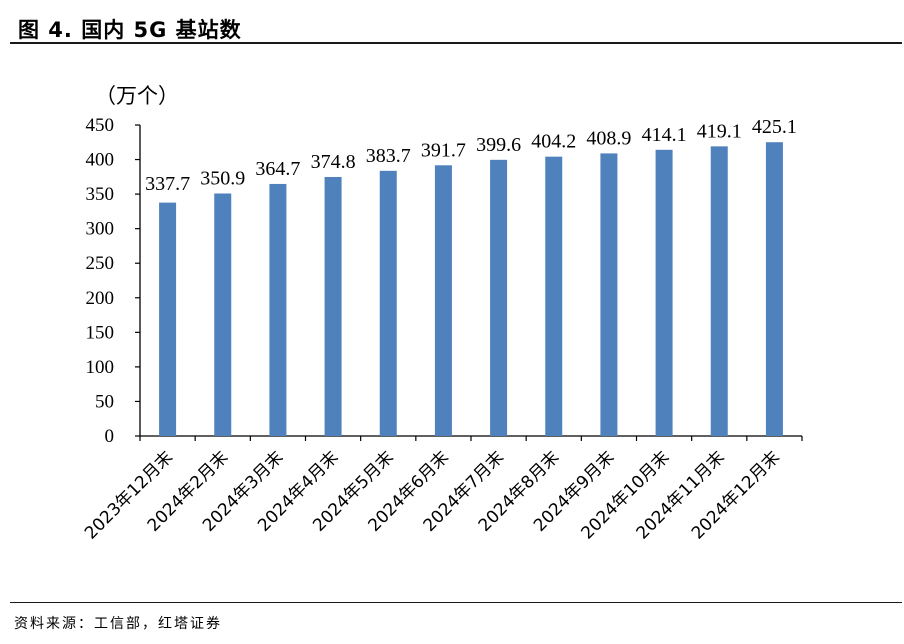  I want to click on figure-header: 图 4. 国内 5G 基站数, so click(456, 25).